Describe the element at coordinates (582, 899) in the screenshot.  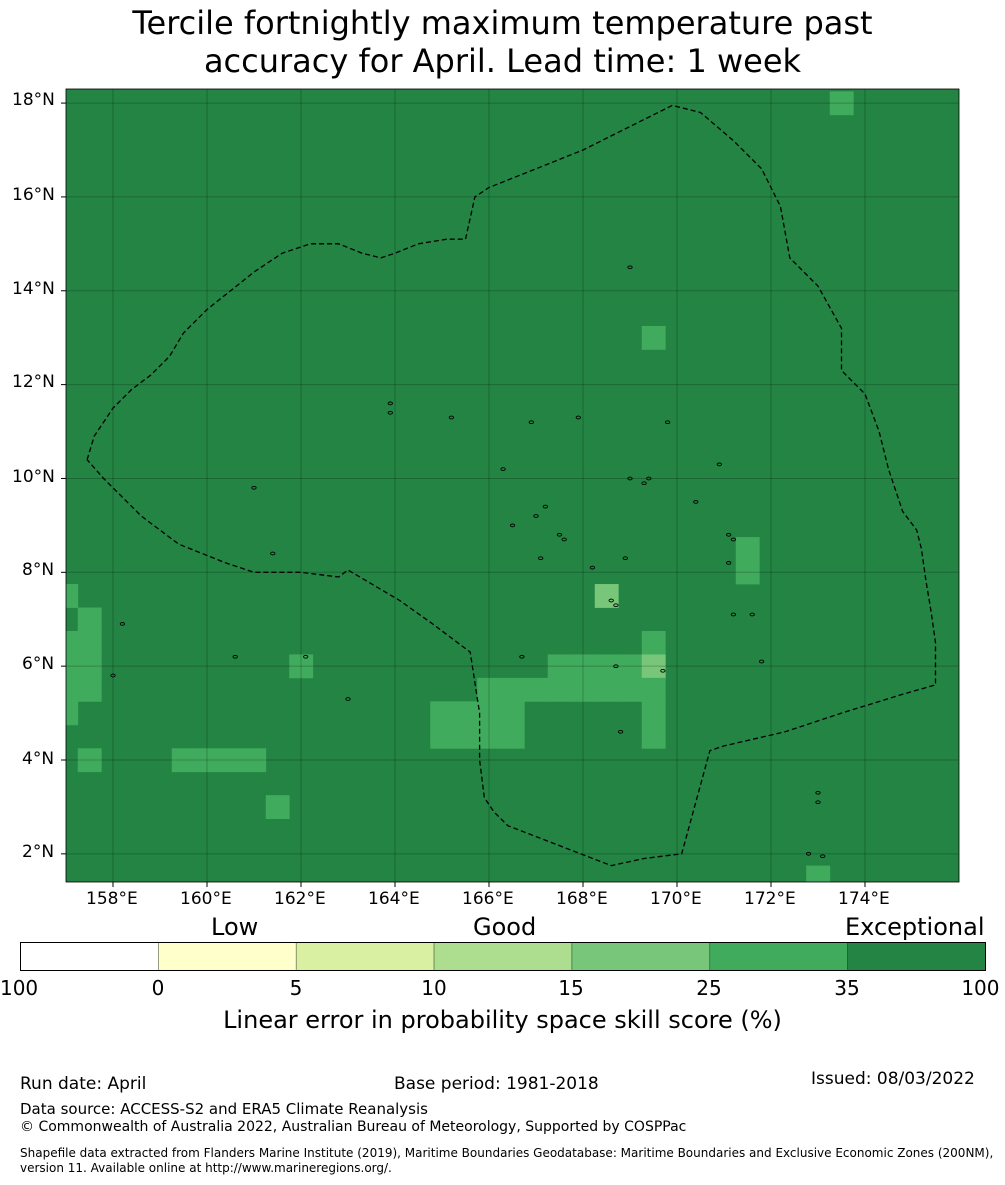
I see `lon-tick-label: 168°E` at that location.